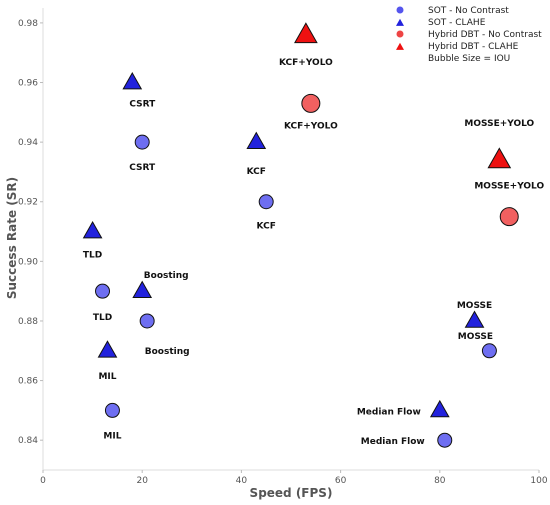 The image size is (550, 505). I want to click on y-tick-label: 0.98, so click(28, 24).